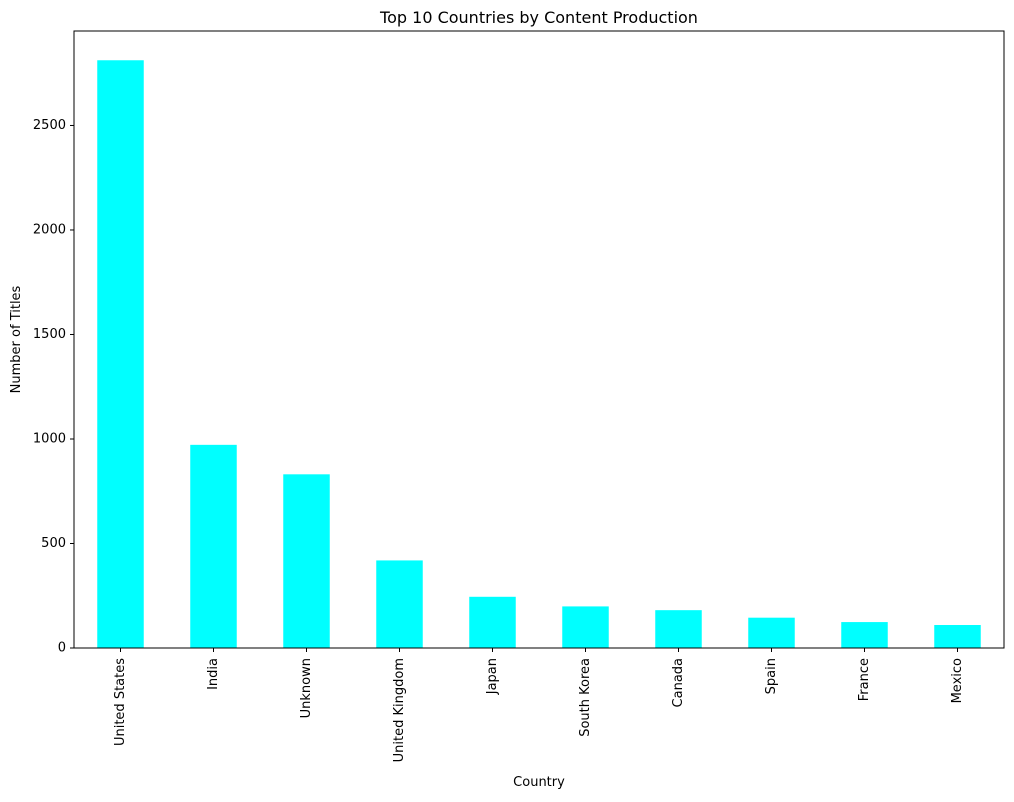 The image size is (1014, 802). I want to click on x-tick-label: United Kingdom, so click(399, 710).